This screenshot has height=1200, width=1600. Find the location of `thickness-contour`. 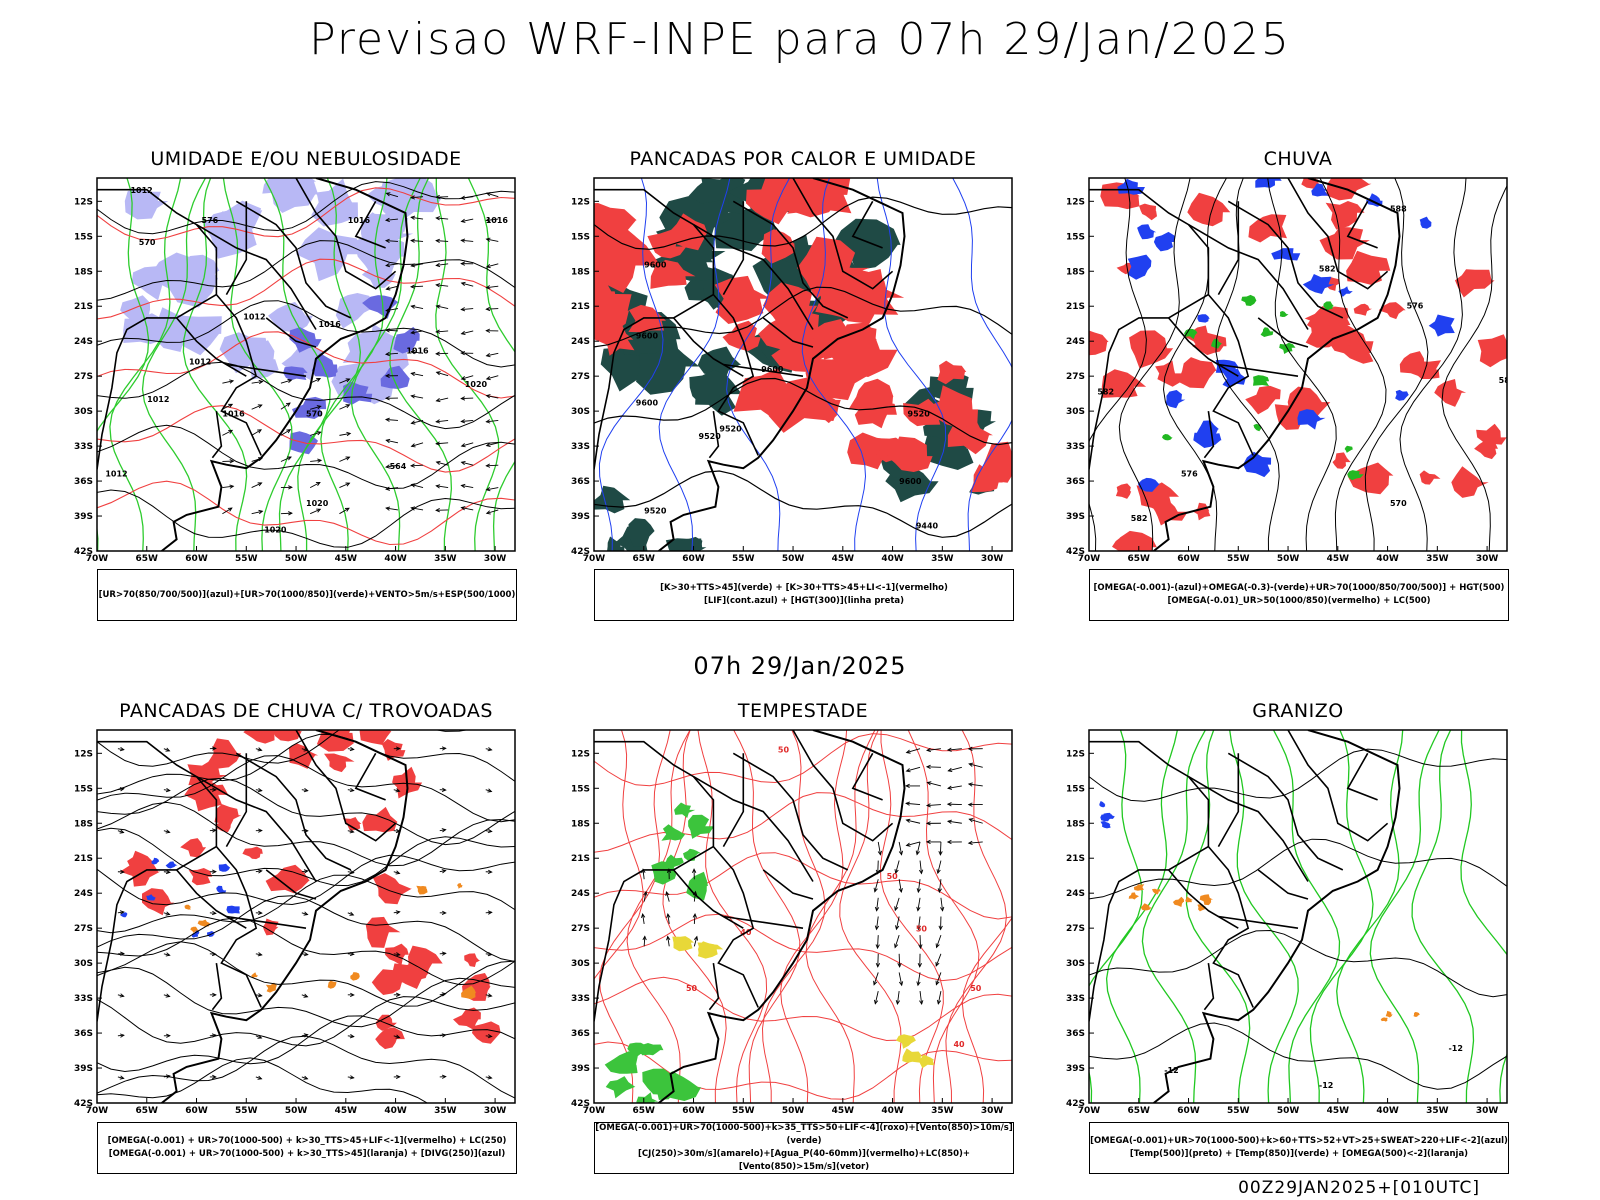

thickness-contour is located at coordinates (306, 289).